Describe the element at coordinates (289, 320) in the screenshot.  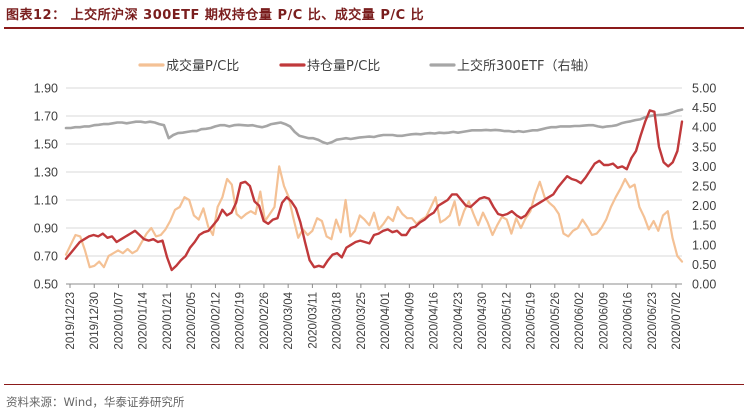
I see `x-tick-label: 2020/03/04` at that location.